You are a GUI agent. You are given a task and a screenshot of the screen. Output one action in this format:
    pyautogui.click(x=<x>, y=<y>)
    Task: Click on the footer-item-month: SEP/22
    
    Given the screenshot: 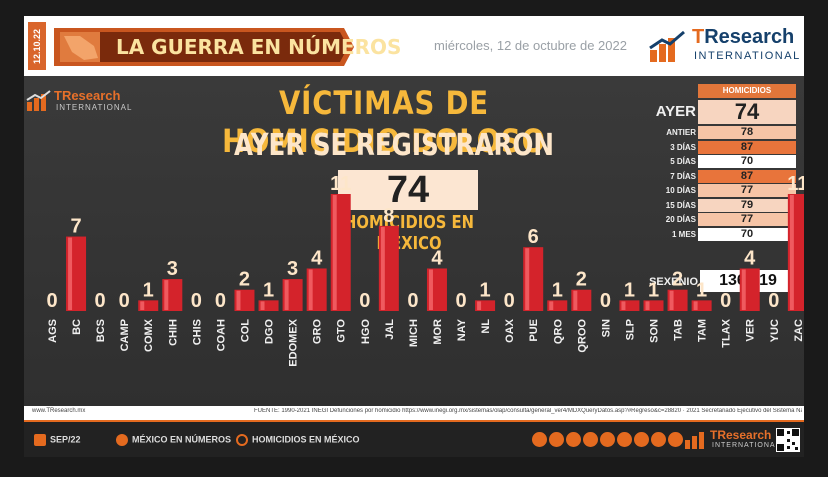 What is the action you would take?
    pyautogui.click(x=57, y=440)
    